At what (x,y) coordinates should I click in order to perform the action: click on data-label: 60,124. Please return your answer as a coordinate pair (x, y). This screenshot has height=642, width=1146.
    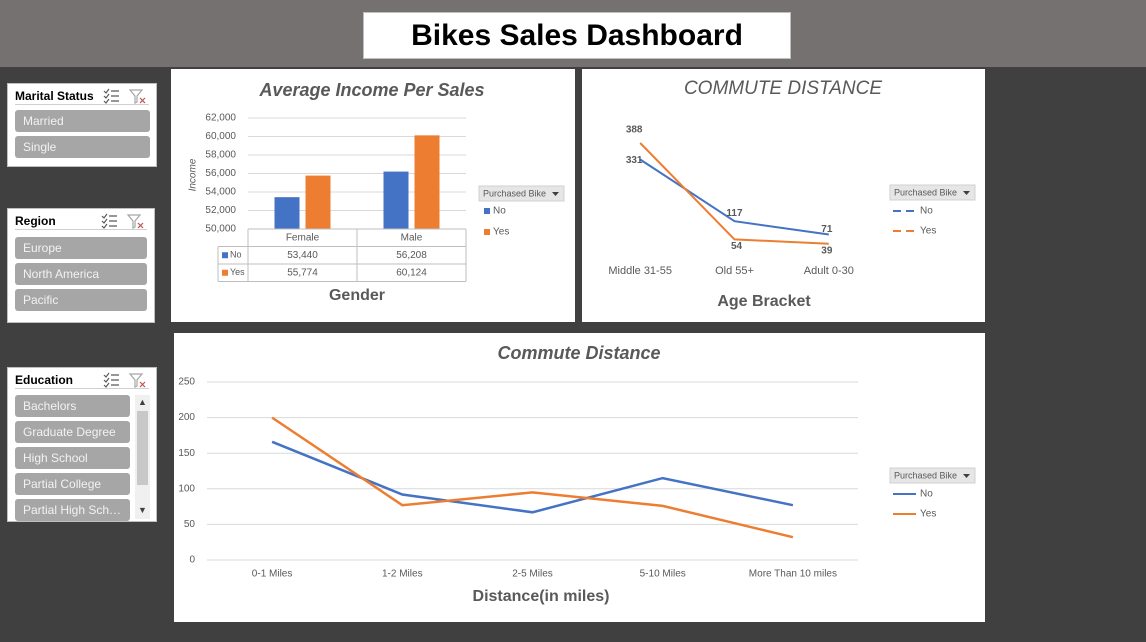
    Looking at the image, I should click on (411, 272).